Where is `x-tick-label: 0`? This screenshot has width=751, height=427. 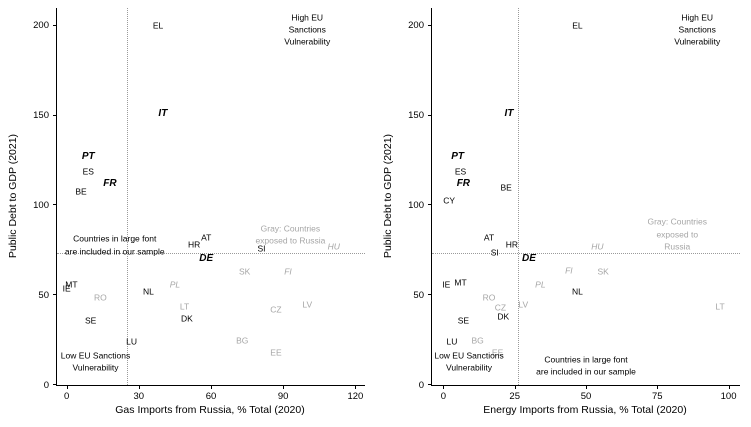 x-tick-label: 0 is located at coordinates (443, 396).